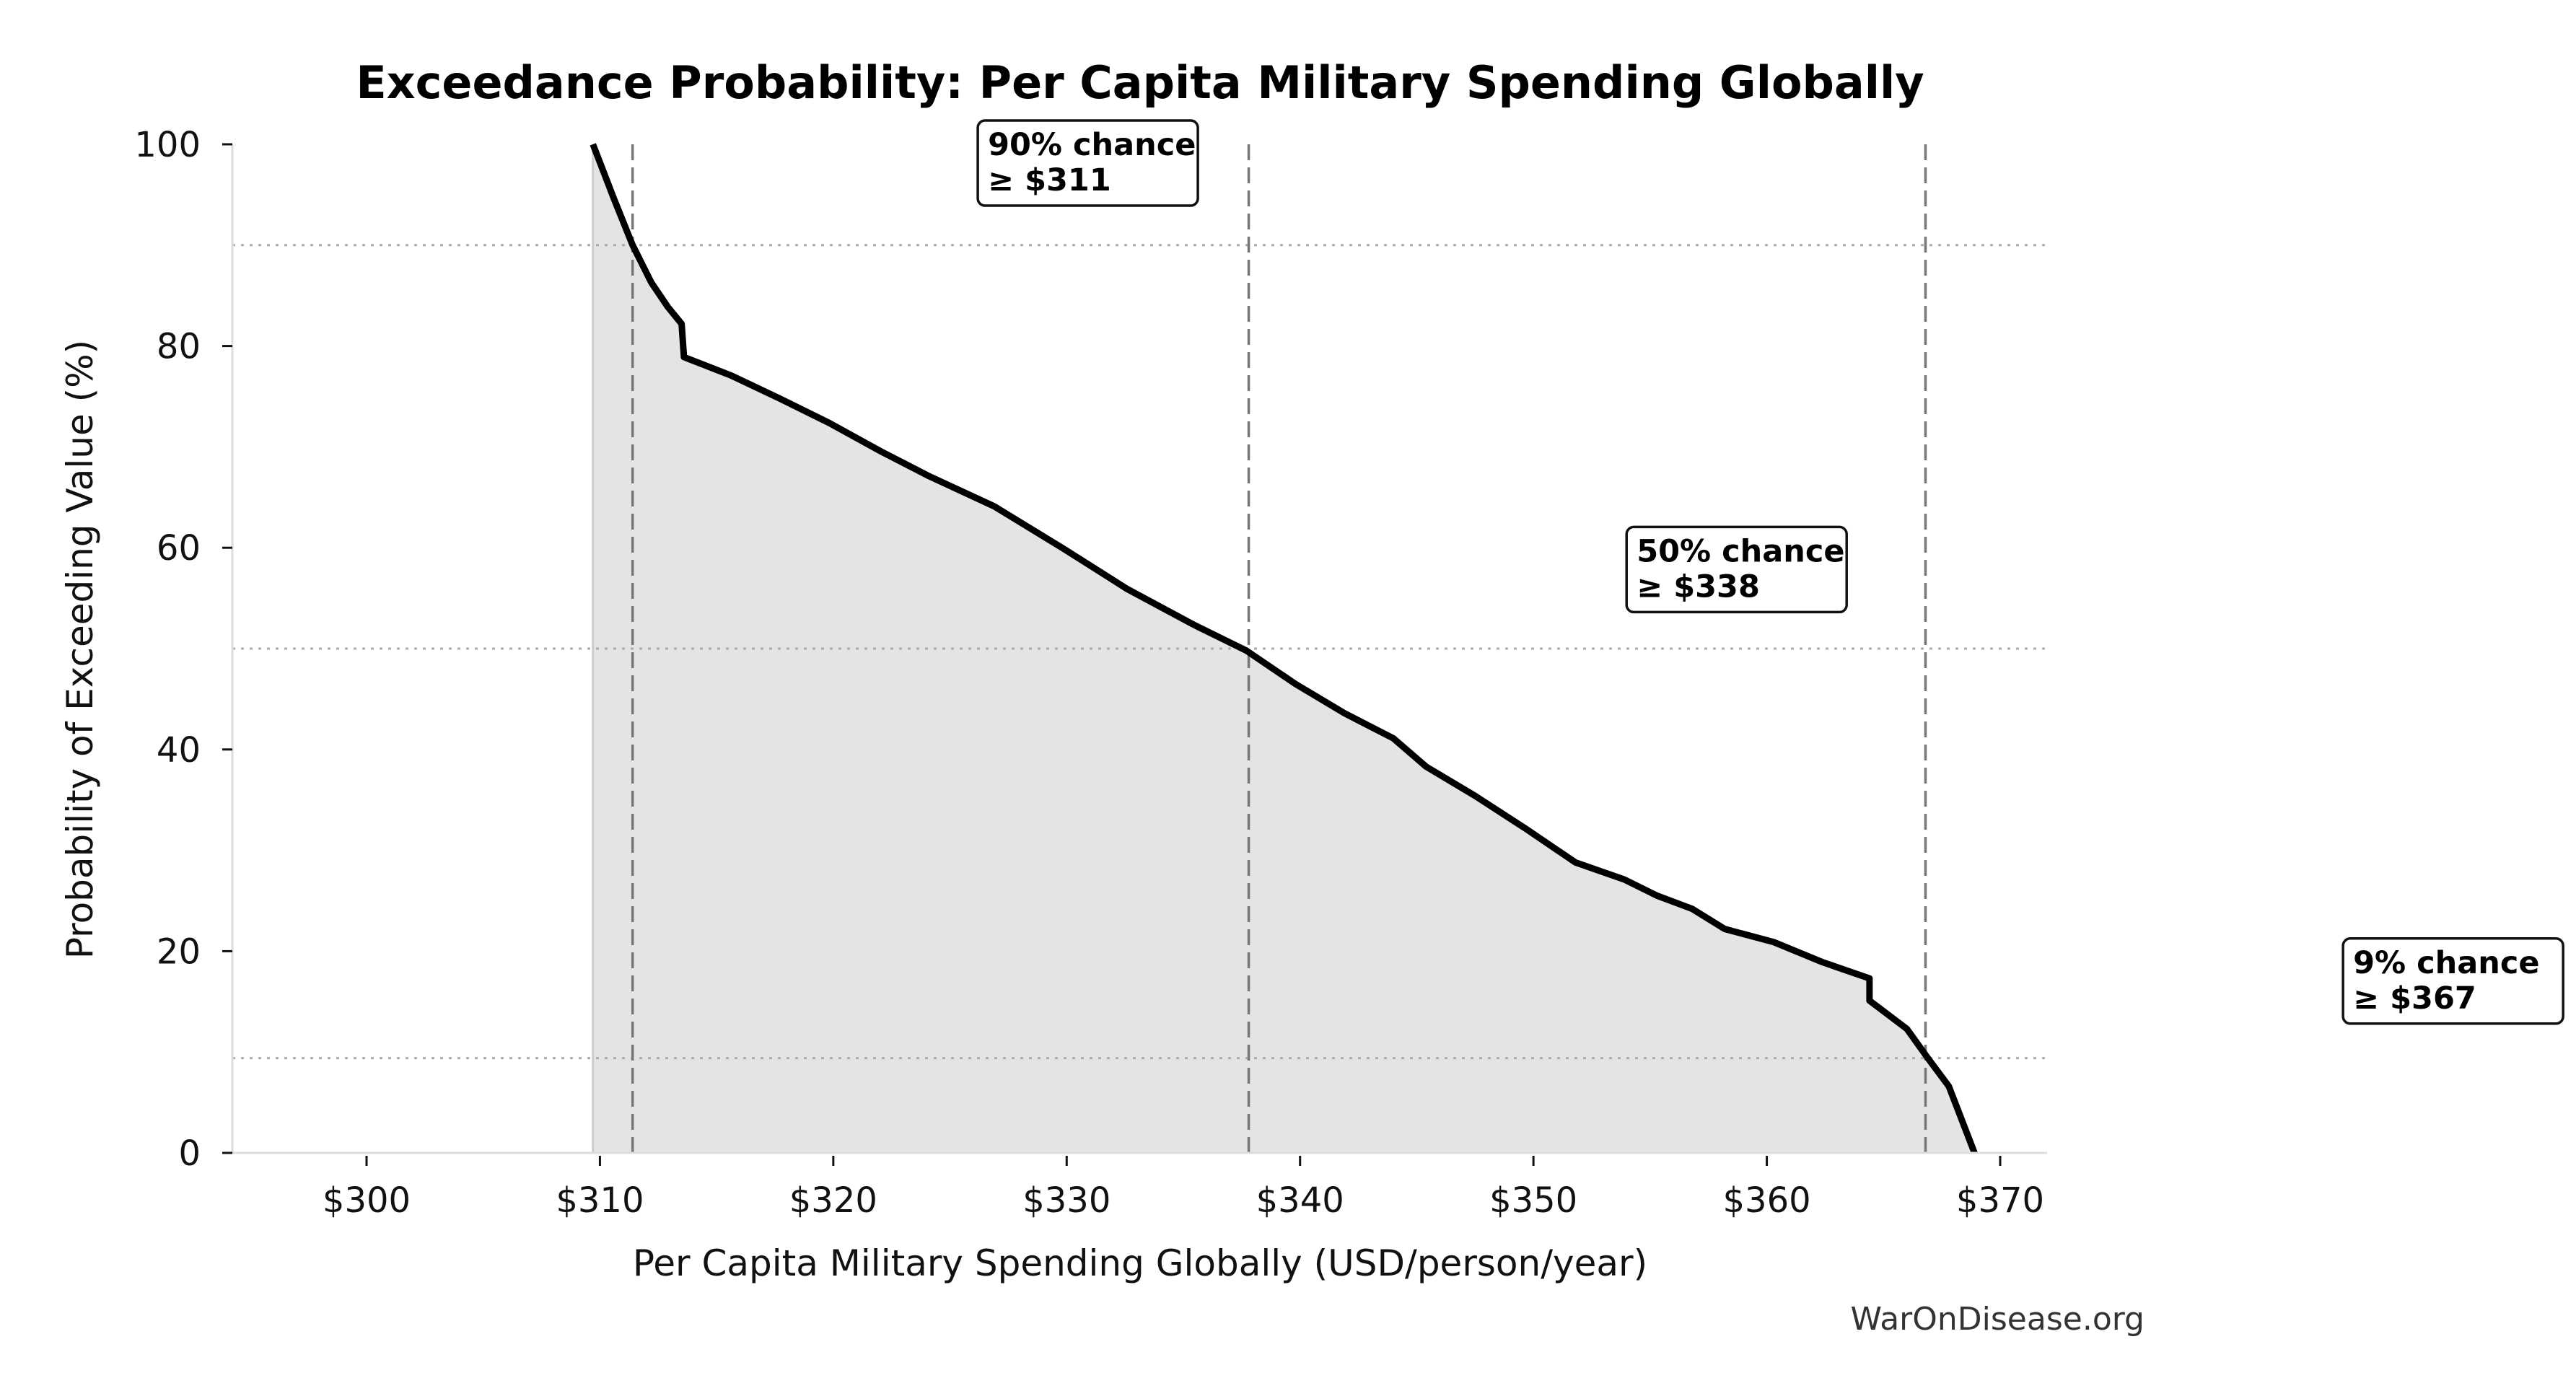 This screenshot has width=2576, height=1391. I want to click on x-tick-label: $310, so click(600, 1200).